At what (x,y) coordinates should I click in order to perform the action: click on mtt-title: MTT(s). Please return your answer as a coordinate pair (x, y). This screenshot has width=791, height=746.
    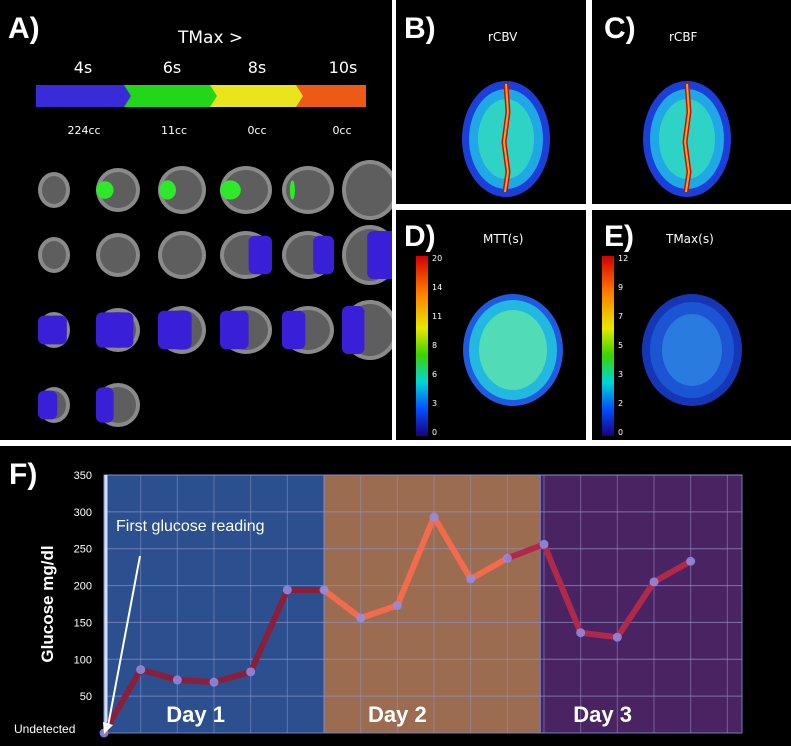
    Looking at the image, I should click on (503, 239).